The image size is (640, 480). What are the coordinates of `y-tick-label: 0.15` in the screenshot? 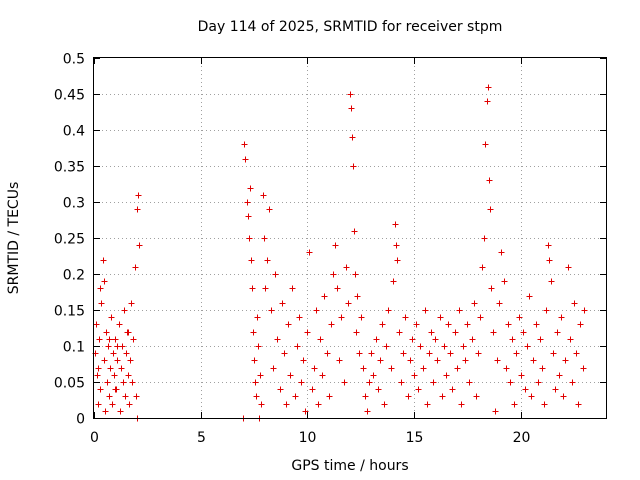 It's located at (69, 312).